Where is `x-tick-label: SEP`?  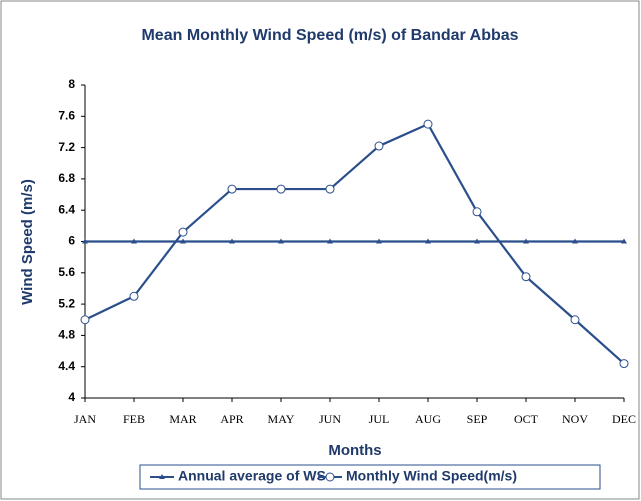
x-tick-label: SEP is located at coordinates (477, 419).